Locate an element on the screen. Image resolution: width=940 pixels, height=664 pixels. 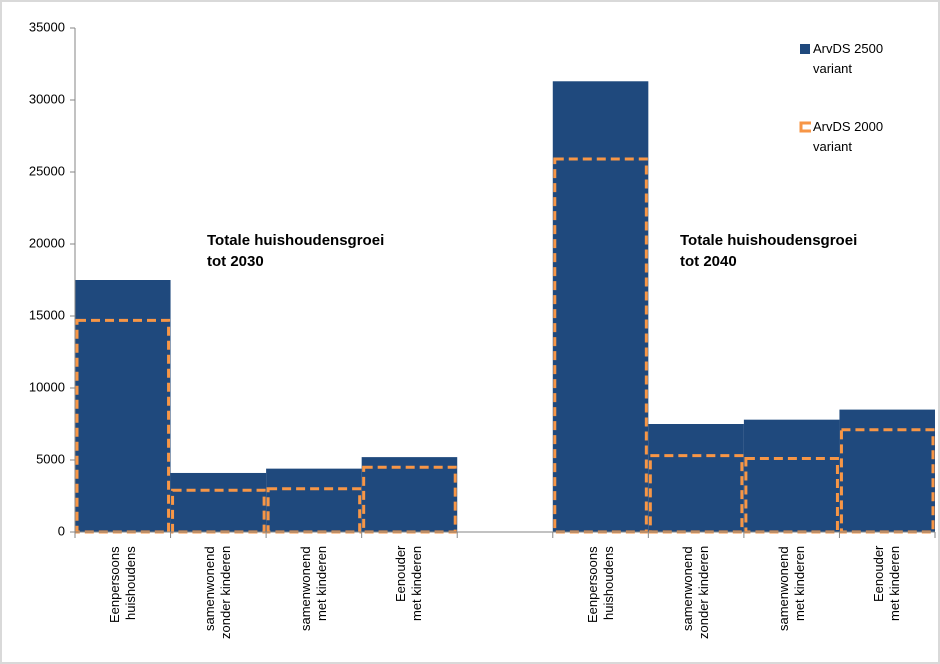
y-tick-label: 10000 is located at coordinates (47, 386).